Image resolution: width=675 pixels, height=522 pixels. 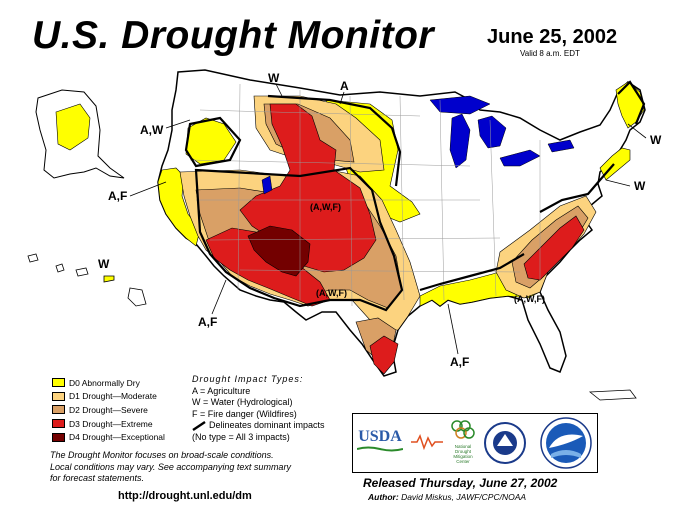 What do you see at coordinates (97, 478) in the screenshot?
I see `note-line-3: for forecast statements.` at bounding box center [97, 478].